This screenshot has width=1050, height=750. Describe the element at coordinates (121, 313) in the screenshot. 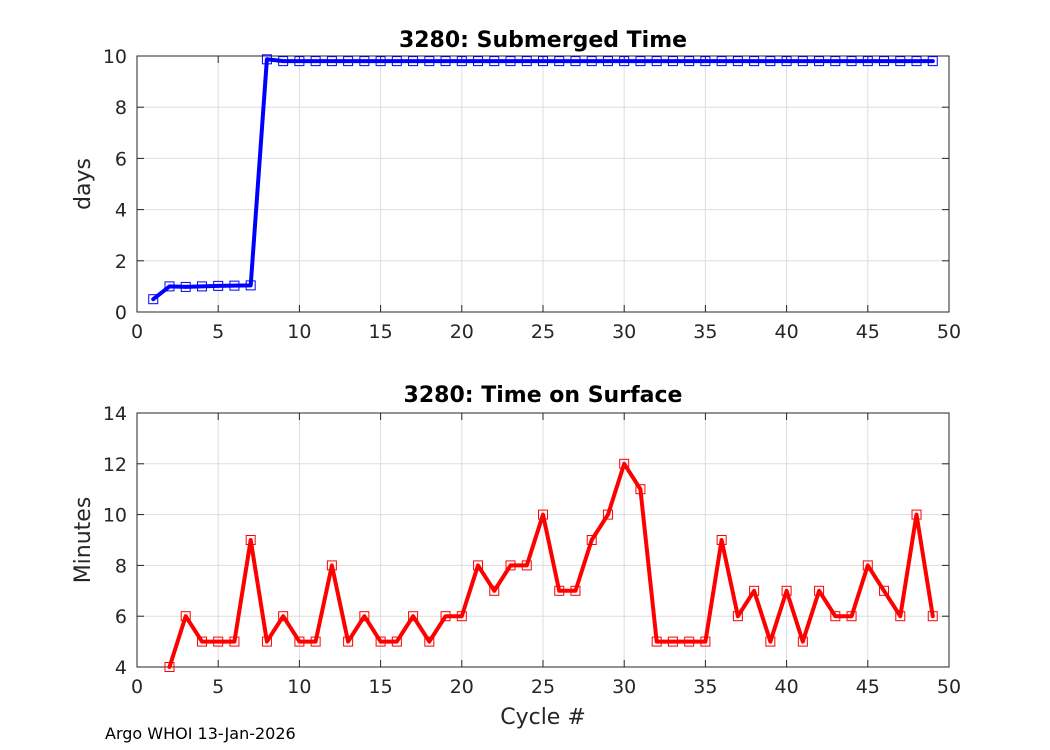

I see `y-tick-label: 0` at that location.